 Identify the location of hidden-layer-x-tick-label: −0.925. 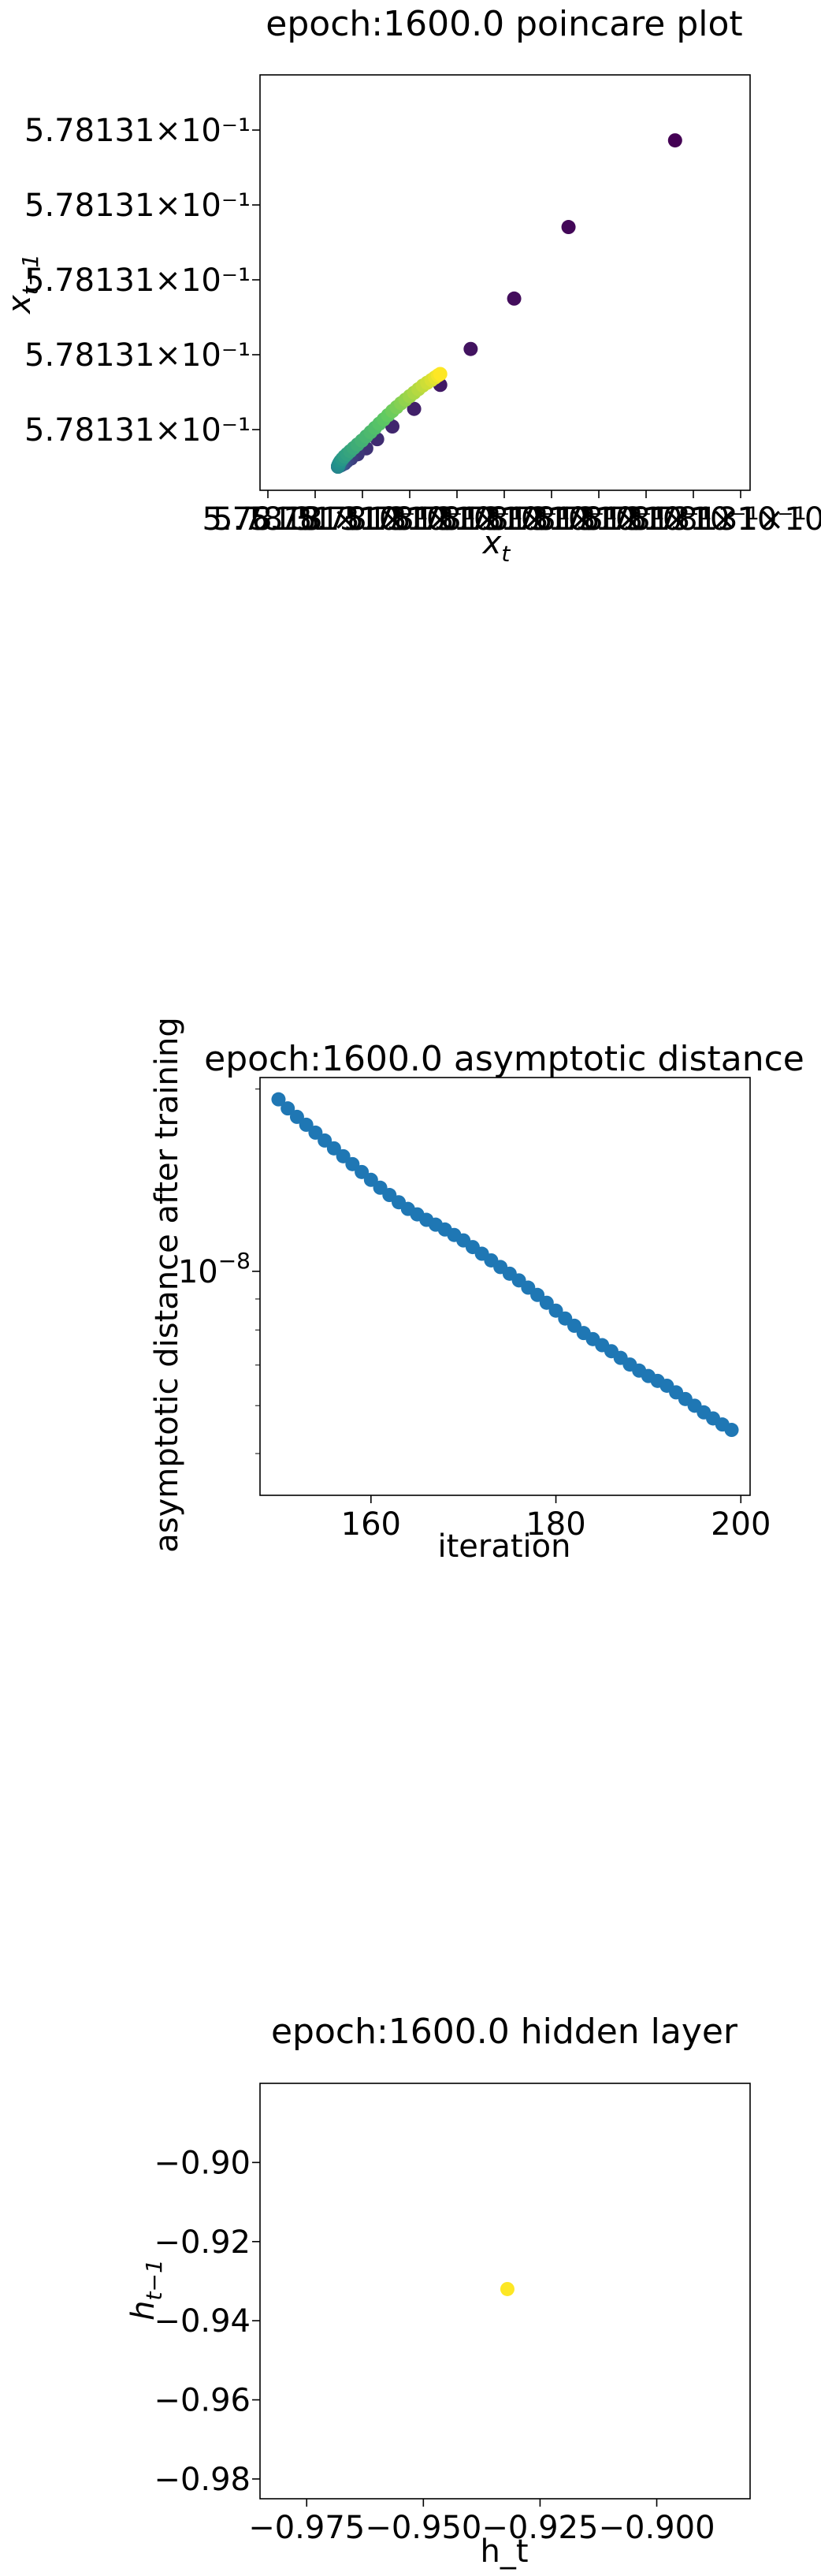
(539, 2528).